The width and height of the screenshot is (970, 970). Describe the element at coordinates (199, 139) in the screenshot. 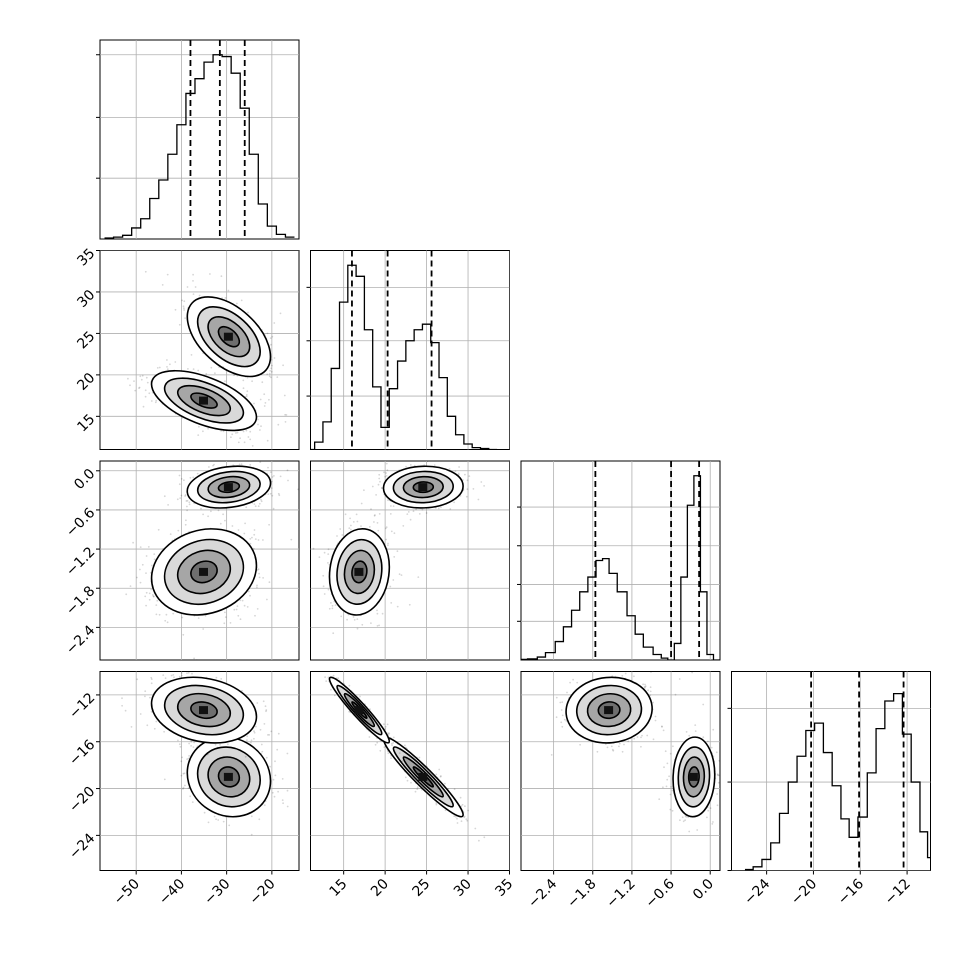

I see `axes-frame` at that location.